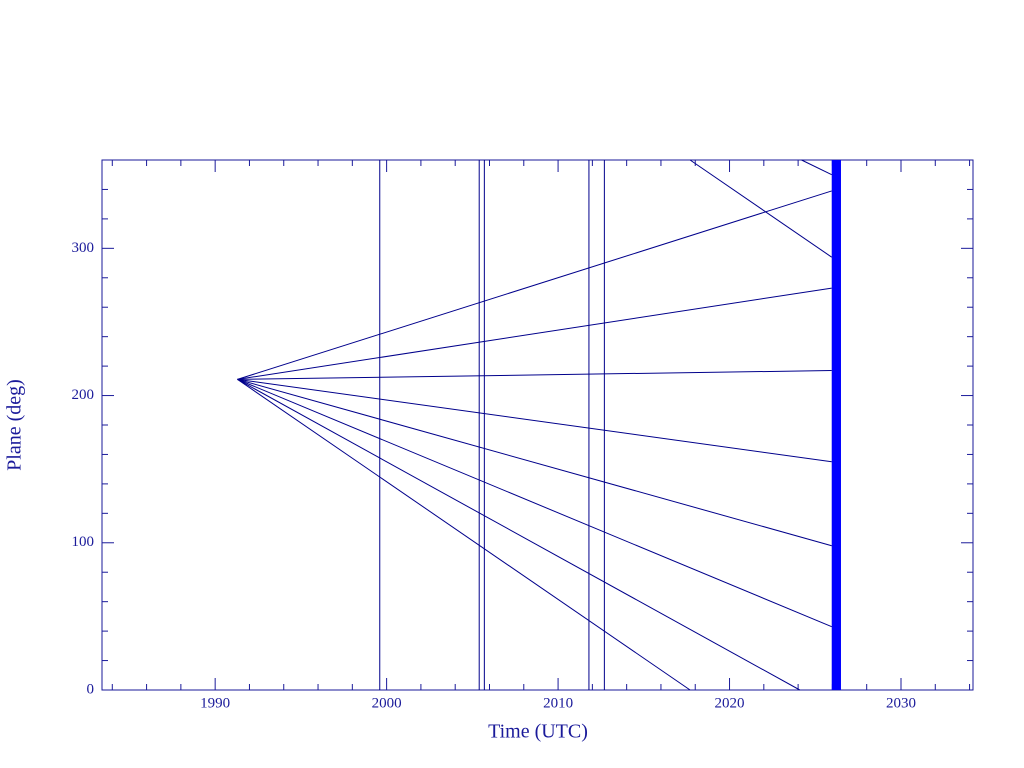 The image size is (1024, 768). Describe the element at coordinates (91, 689) in the screenshot. I see `y-tick-label: 0` at that location.